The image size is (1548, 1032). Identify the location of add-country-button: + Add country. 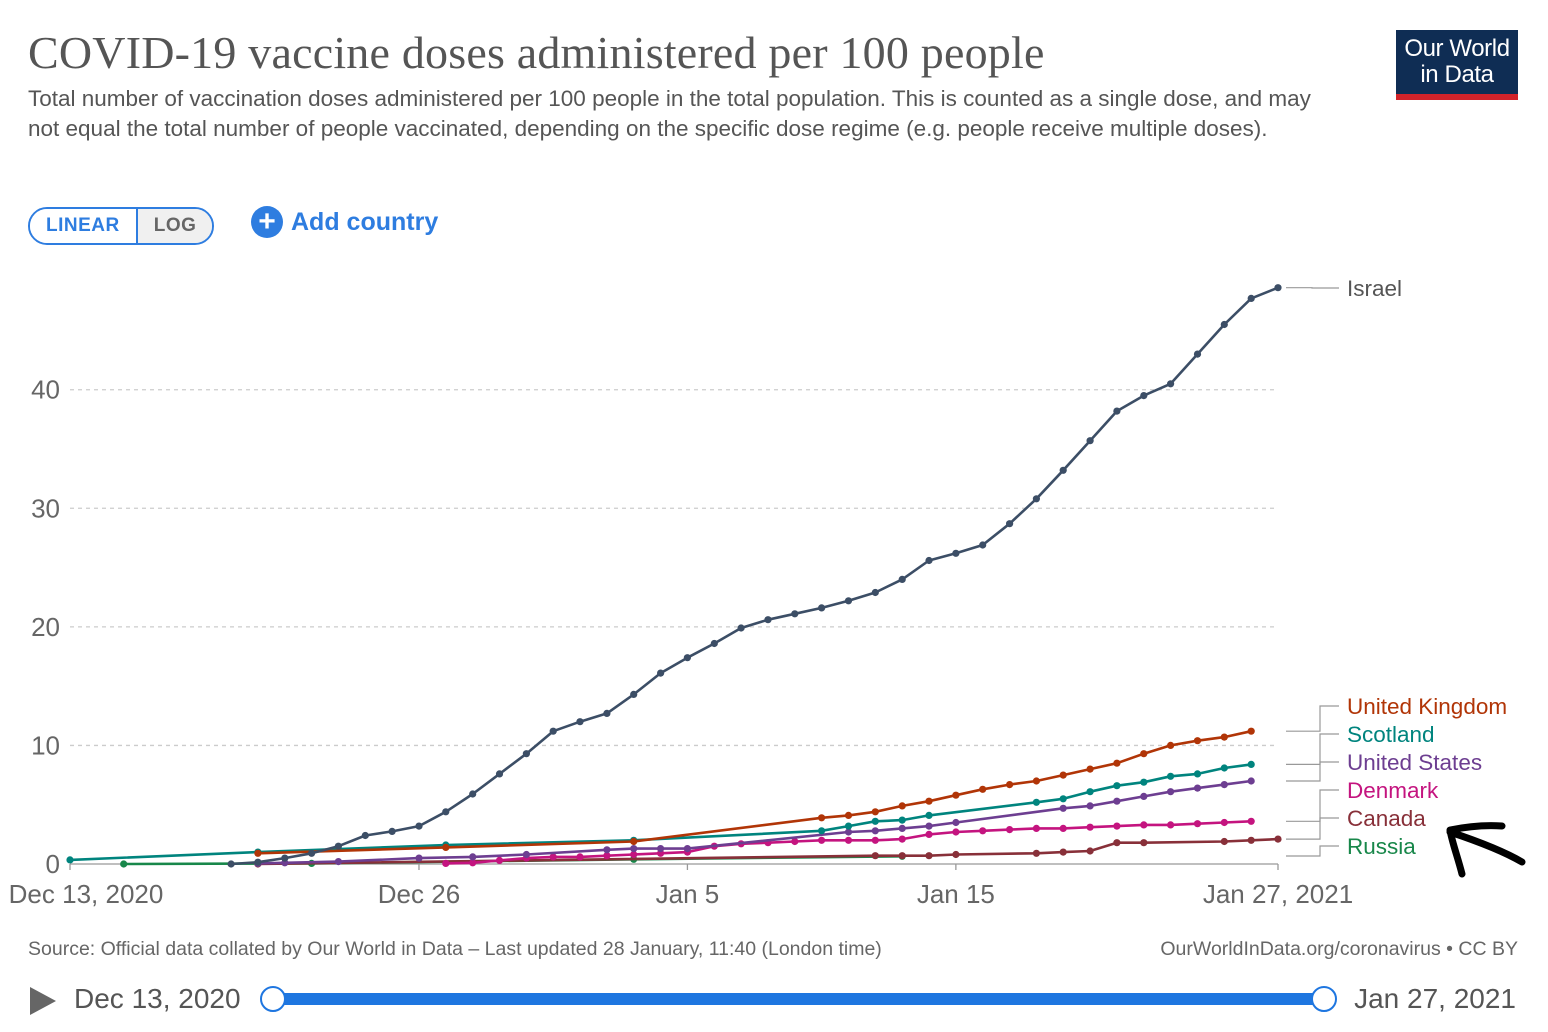
(344, 222).